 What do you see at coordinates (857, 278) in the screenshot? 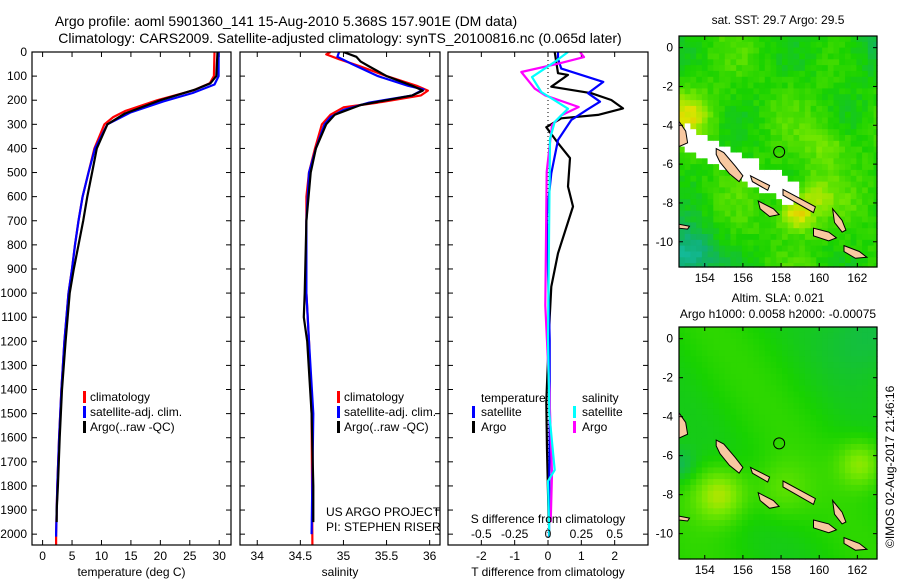
I see `x-tick-label: 162` at bounding box center [857, 278].